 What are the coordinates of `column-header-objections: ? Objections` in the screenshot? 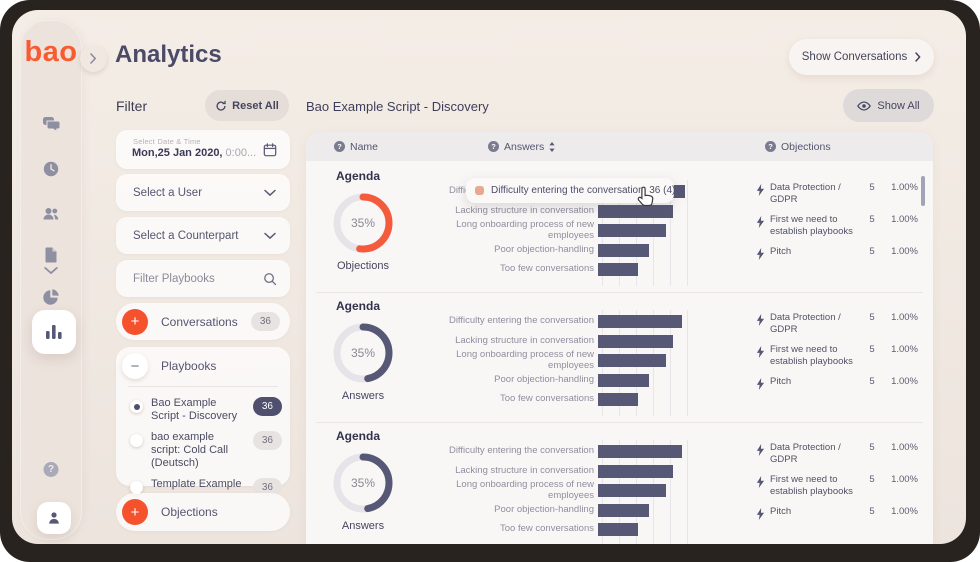 It's located at (798, 147).